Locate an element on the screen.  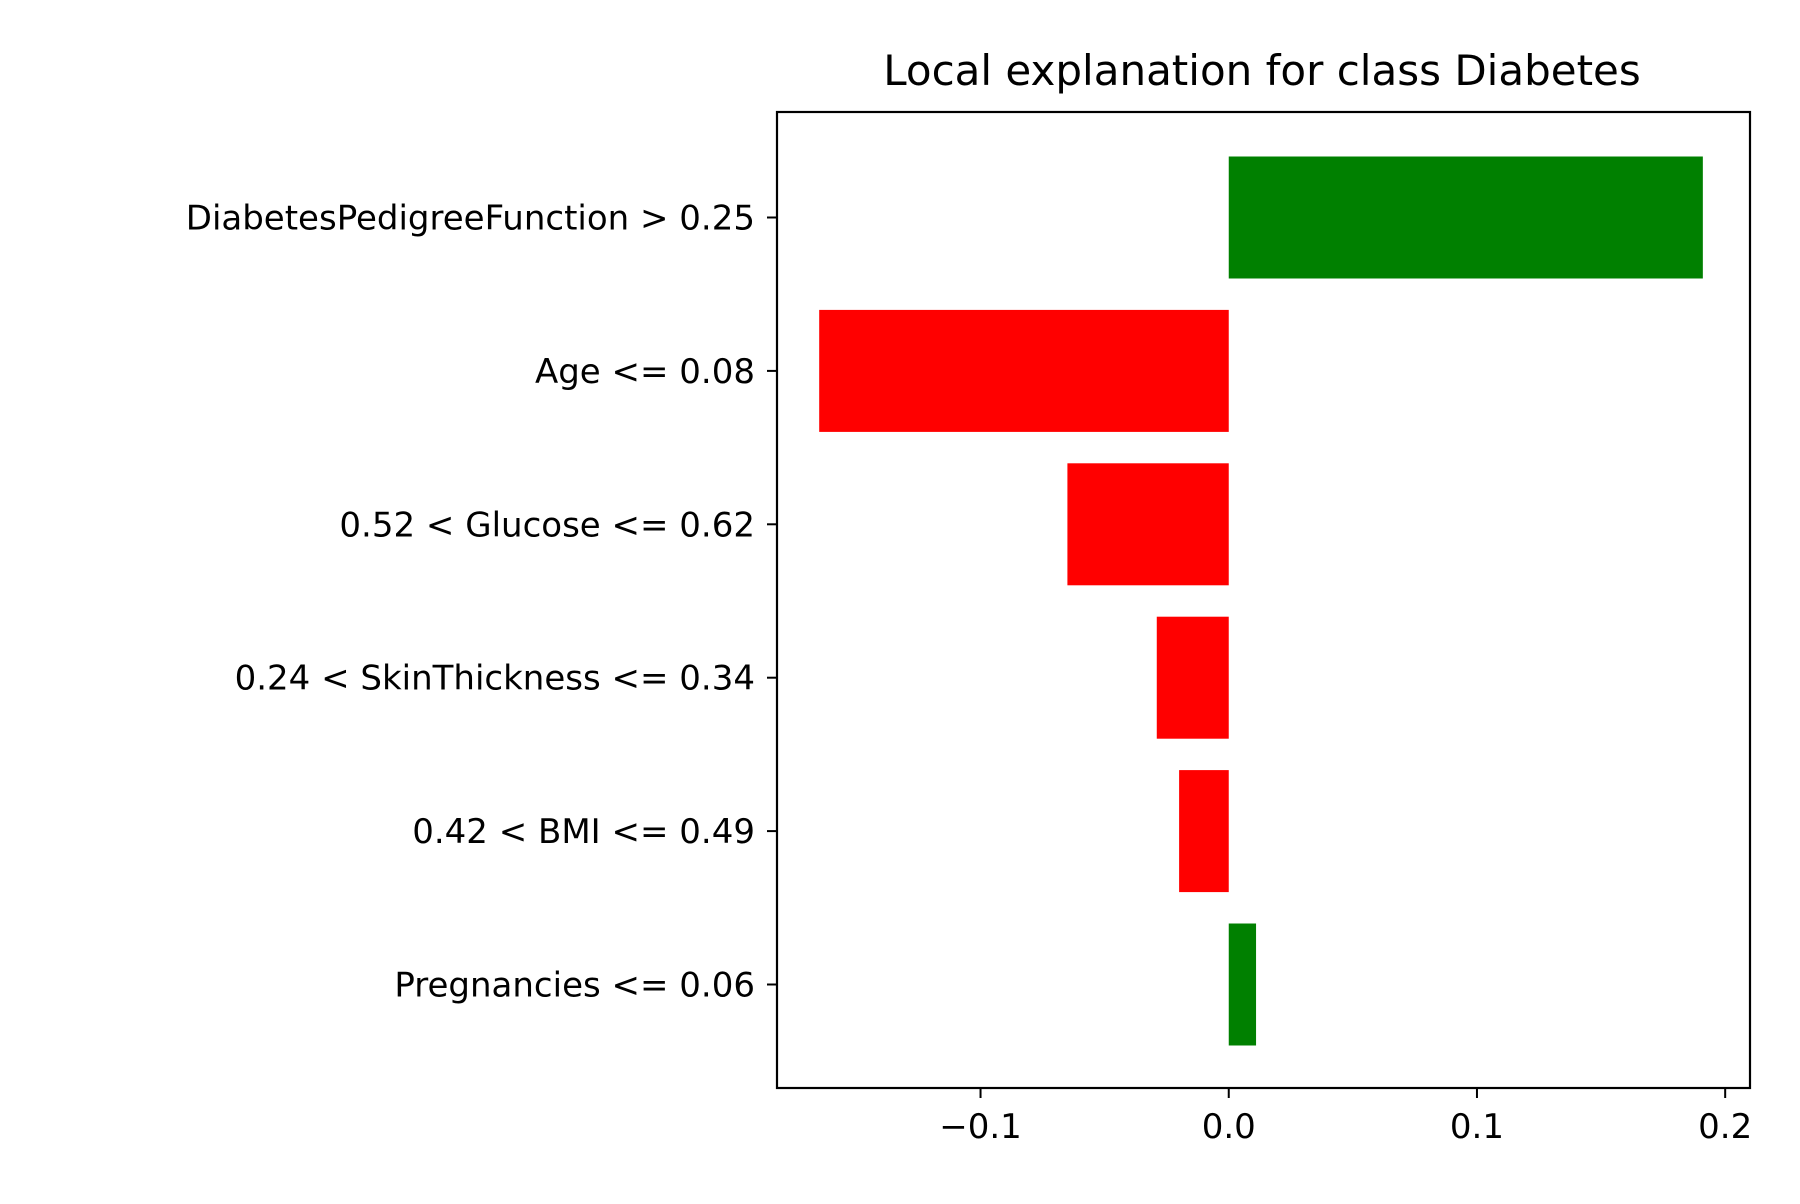
x-tick-label: 0.0 is located at coordinates (1229, 1127).